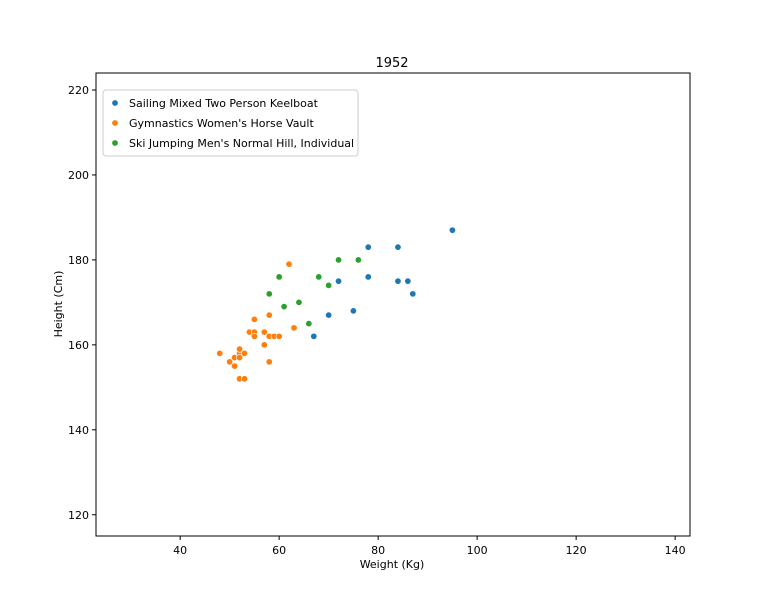 Image resolution: width=766 pixels, height=613 pixels. I want to click on x-tick-label: 120, so click(576, 550).